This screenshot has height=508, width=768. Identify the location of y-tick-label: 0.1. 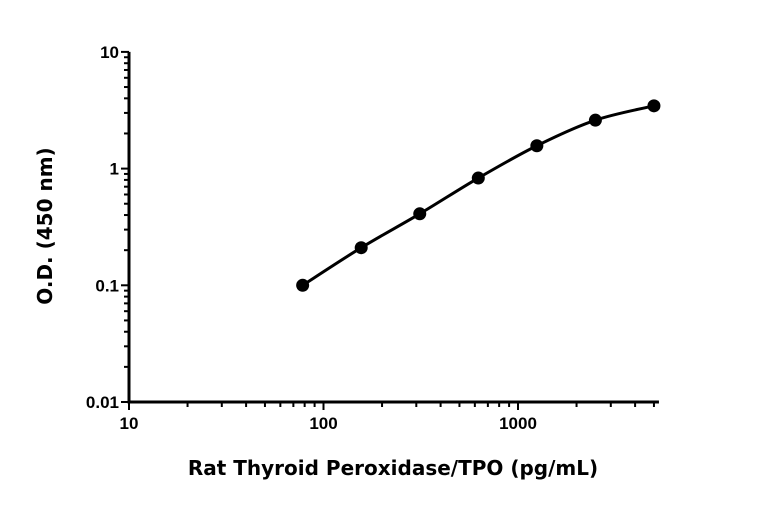
(107, 285).